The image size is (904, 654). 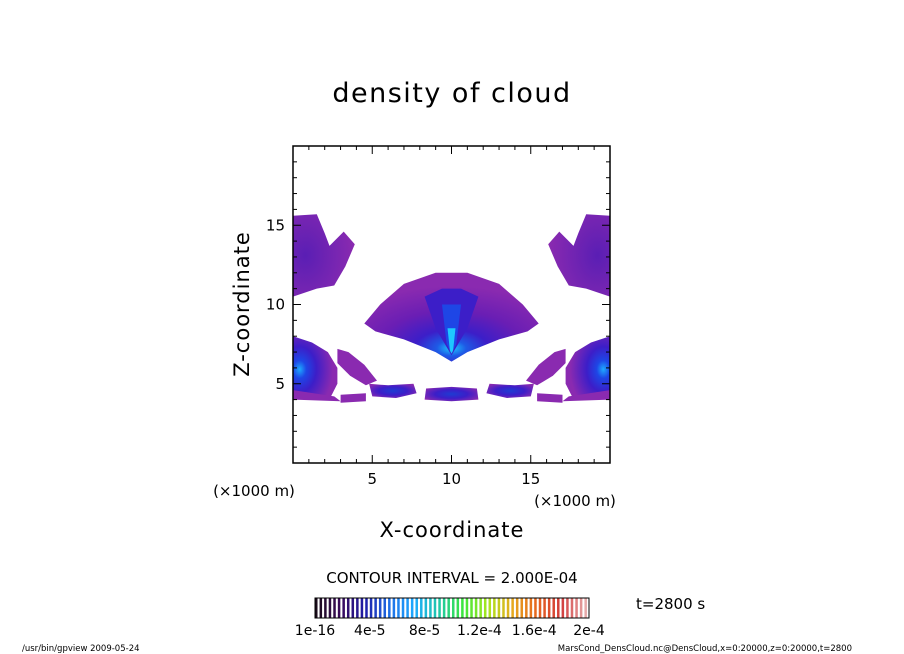 I want to click on colorbar-frame, so click(x=452, y=608).